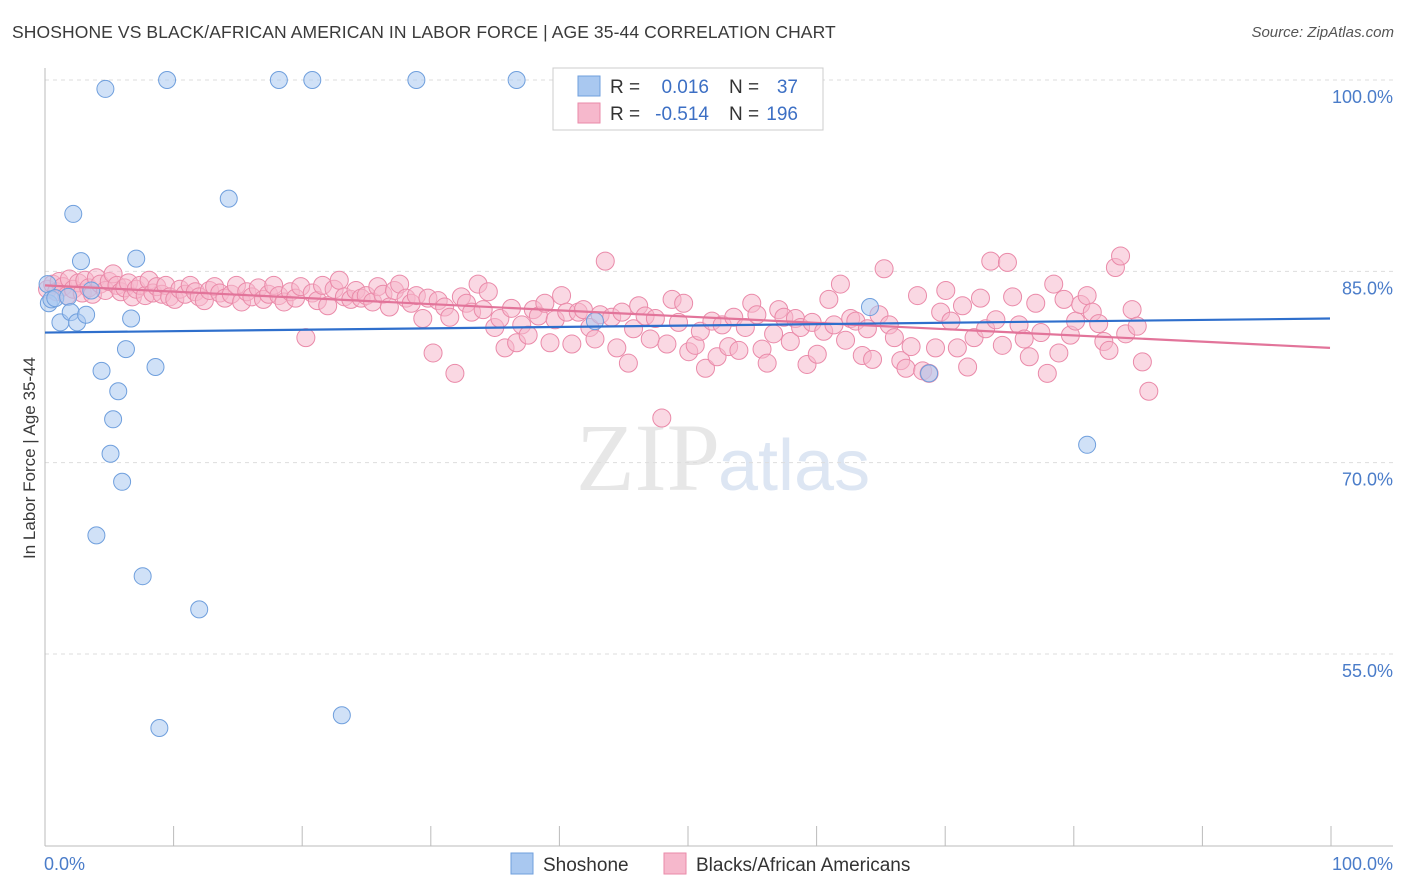 The image size is (1406, 892). What do you see at coordinates (682, 114) in the screenshot?
I see `legend-r-value-1: -0.514` at bounding box center [682, 114].